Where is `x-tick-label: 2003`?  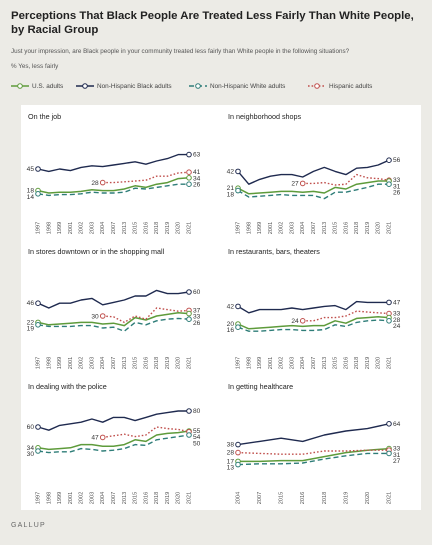 x-tick-label: 2003 is located at coordinates (92, 228).